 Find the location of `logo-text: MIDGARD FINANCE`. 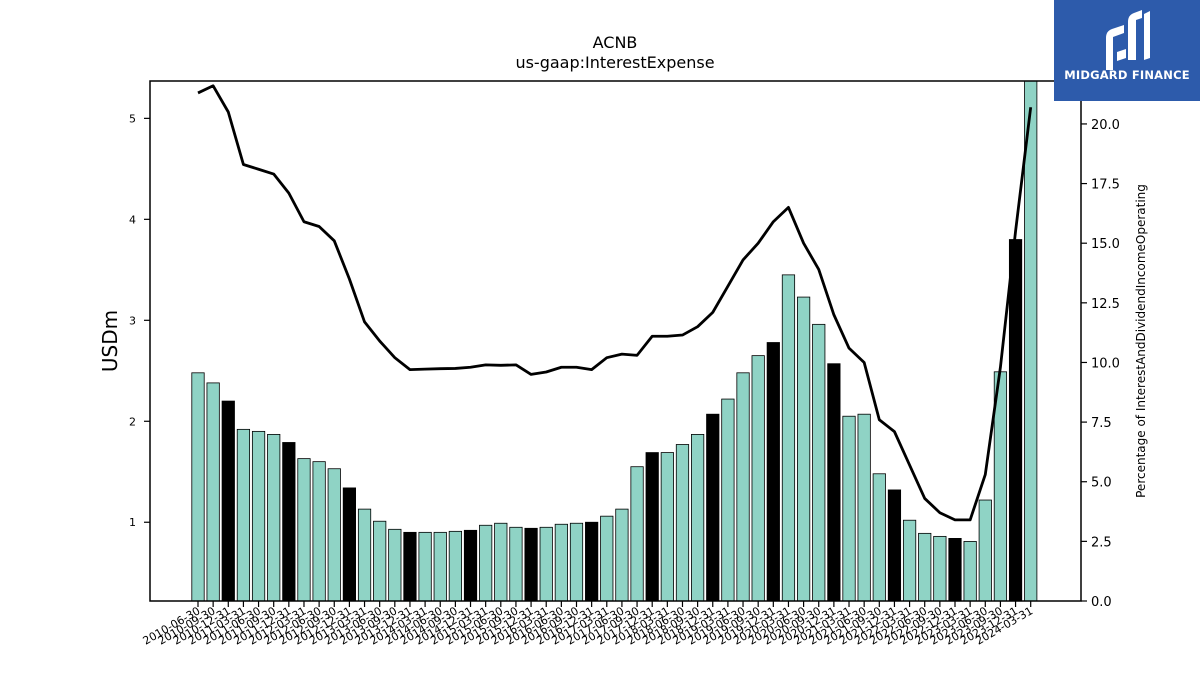

logo-text: MIDGARD FINANCE is located at coordinates (1127, 75).